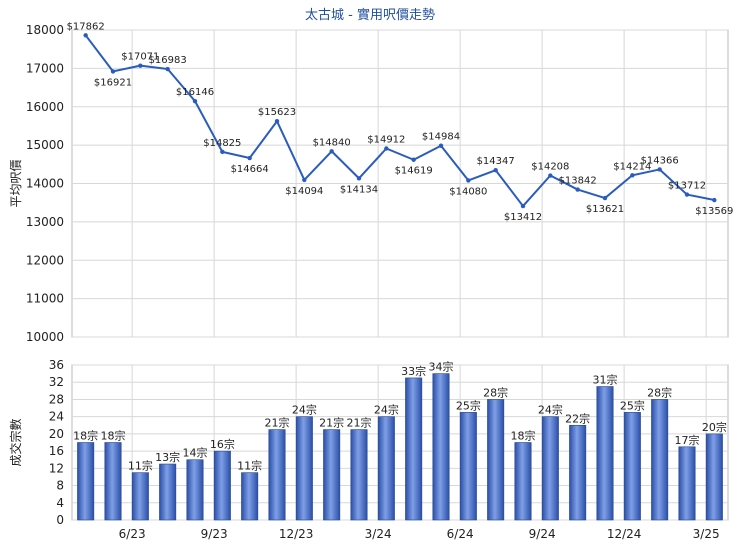 The image size is (740, 550). What do you see at coordinates (195, 453) in the screenshot?
I see `transactions-data-label: 14宗` at bounding box center [195, 453].